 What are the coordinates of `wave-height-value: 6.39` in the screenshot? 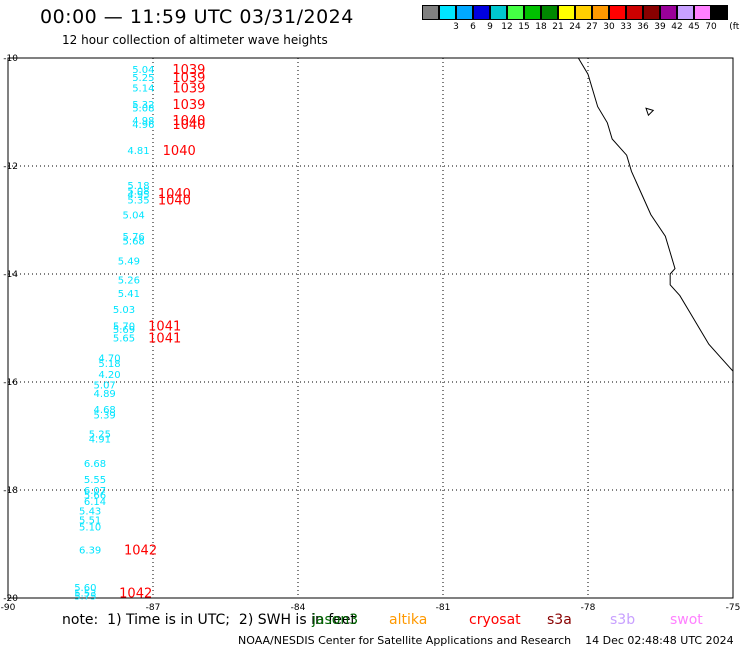 It's located at (90, 550).